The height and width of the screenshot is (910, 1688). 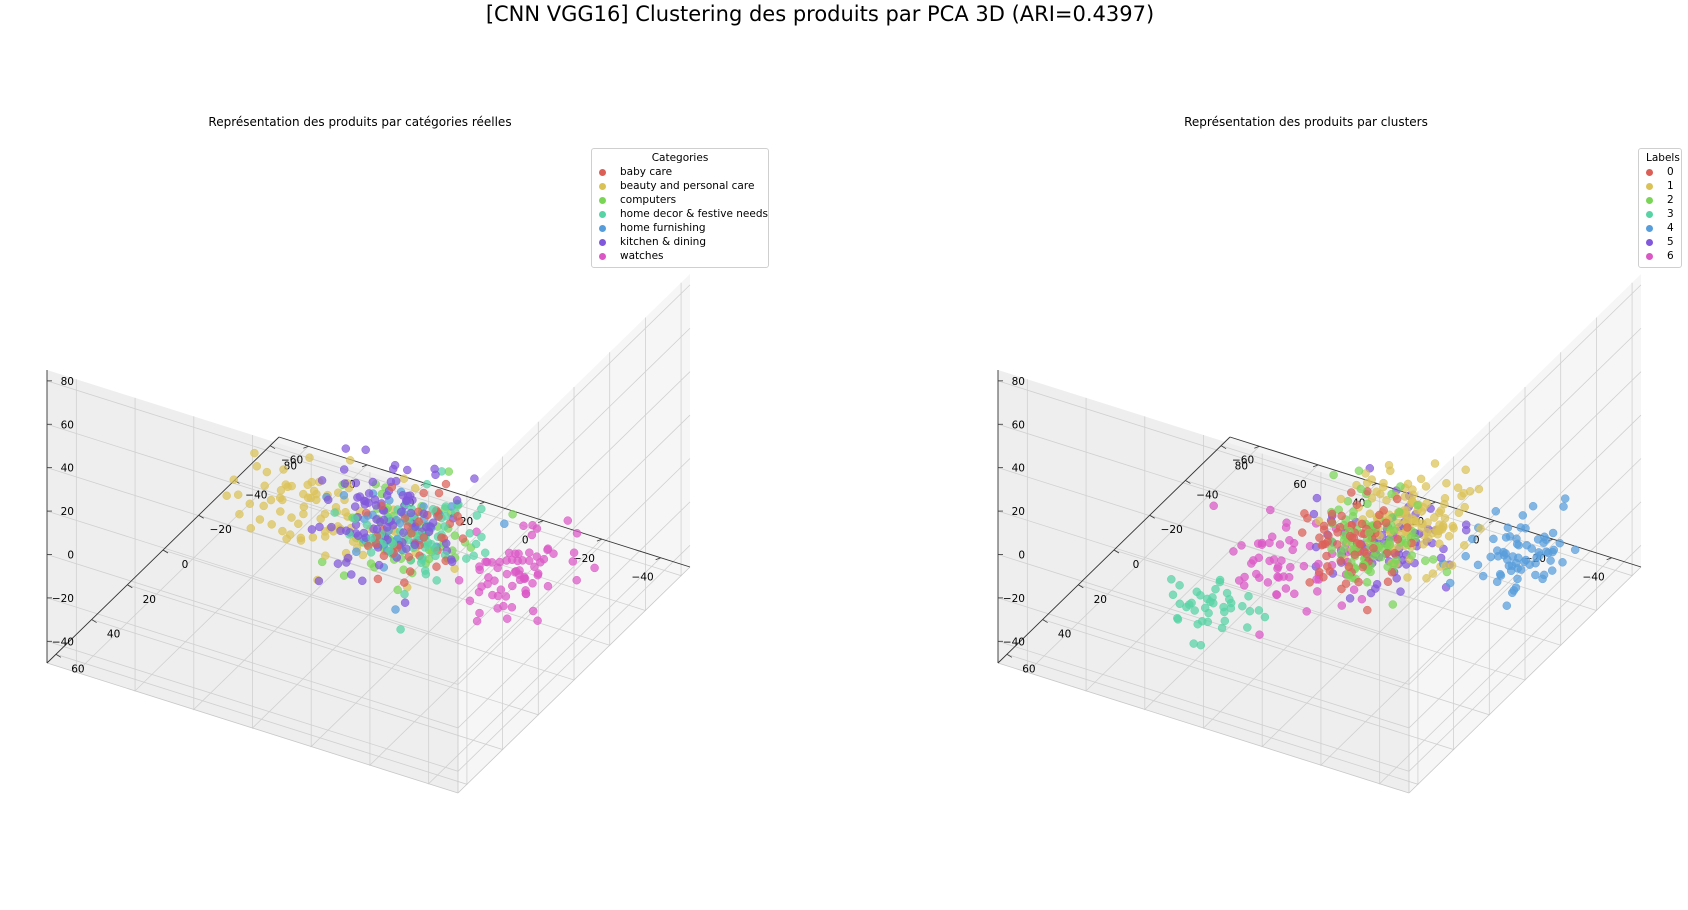 I want to click on legend-entry: 1, so click(x=1660, y=186).